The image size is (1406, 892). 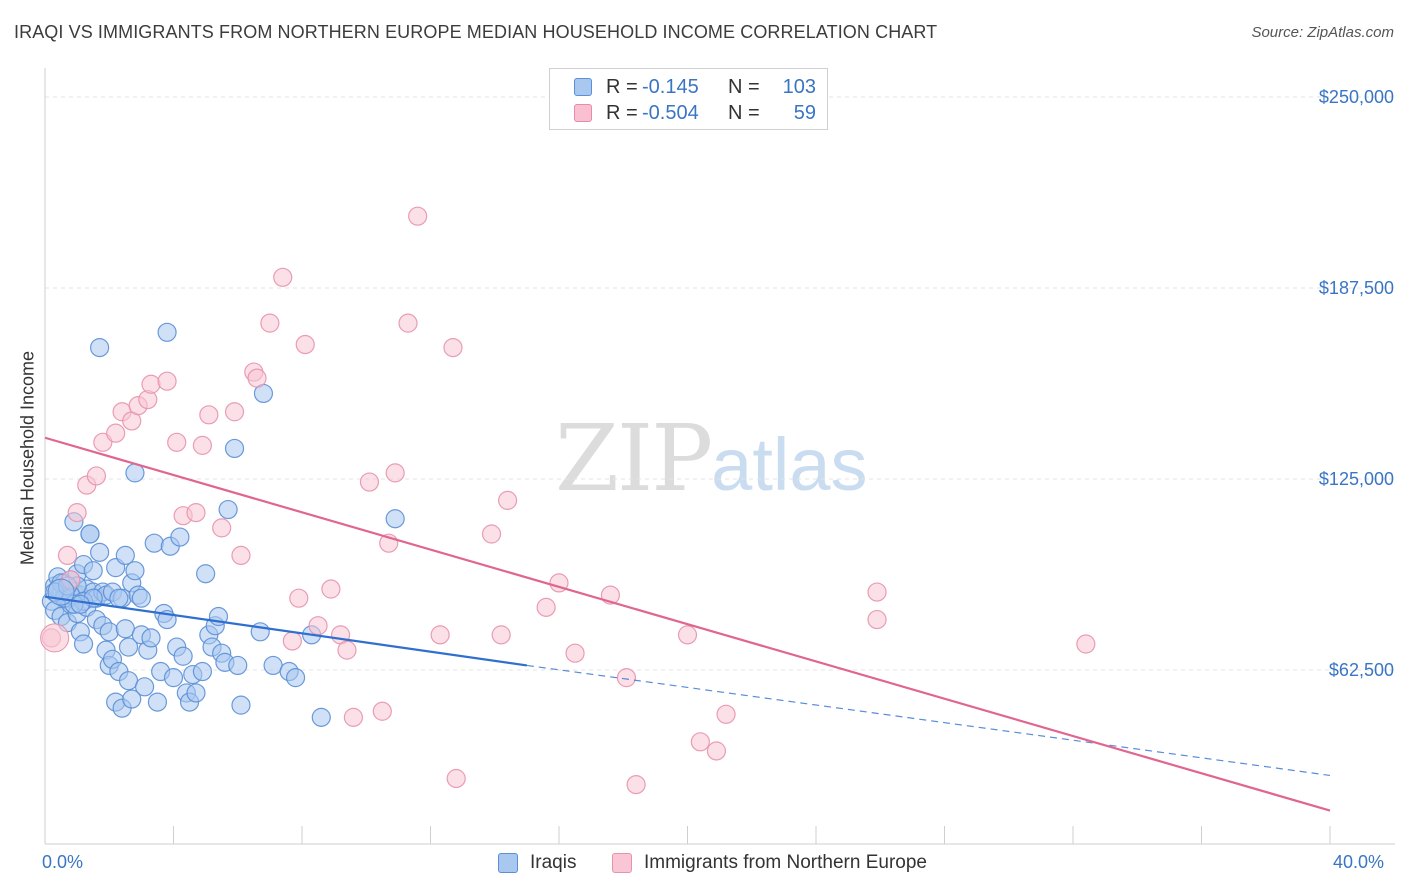 I want to click on legend-item-iraqis: Iraqis, so click(x=537, y=863).